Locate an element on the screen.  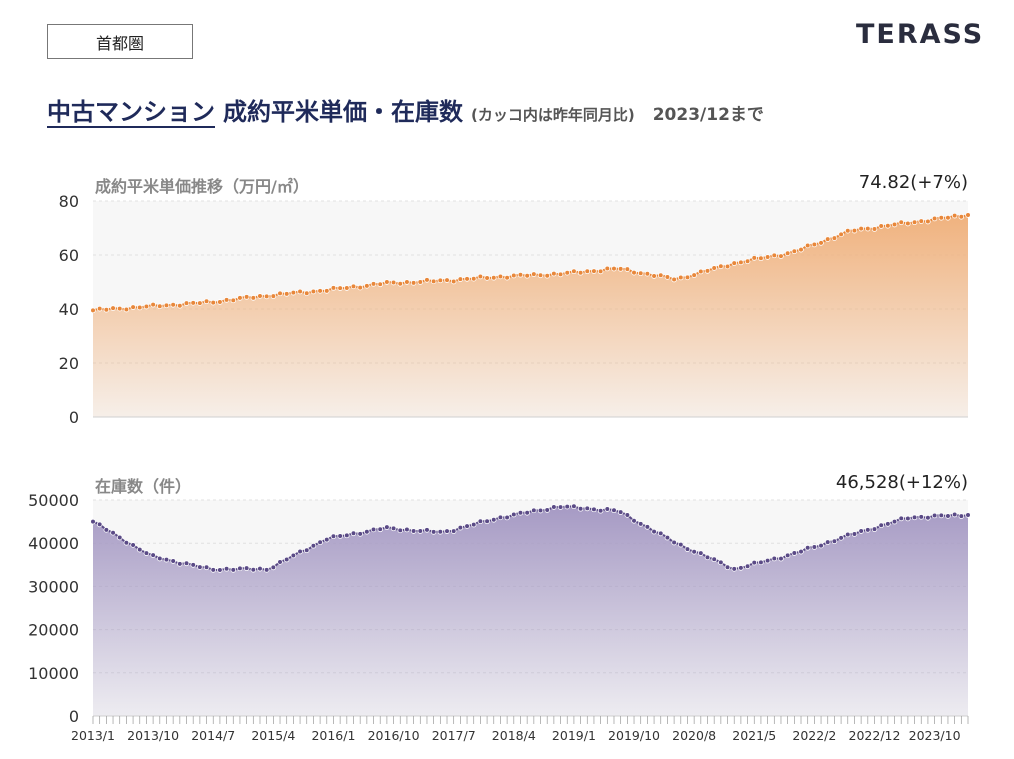
stock-x-tick-label: 2015/4 is located at coordinates (273, 735).